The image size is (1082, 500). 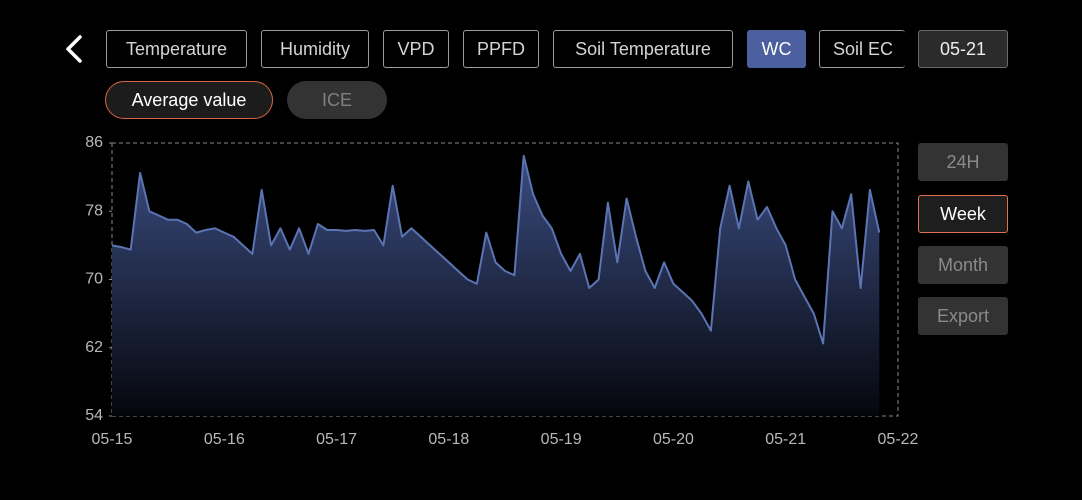 I want to click on tab: PPFD, so click(x=501, y=49).